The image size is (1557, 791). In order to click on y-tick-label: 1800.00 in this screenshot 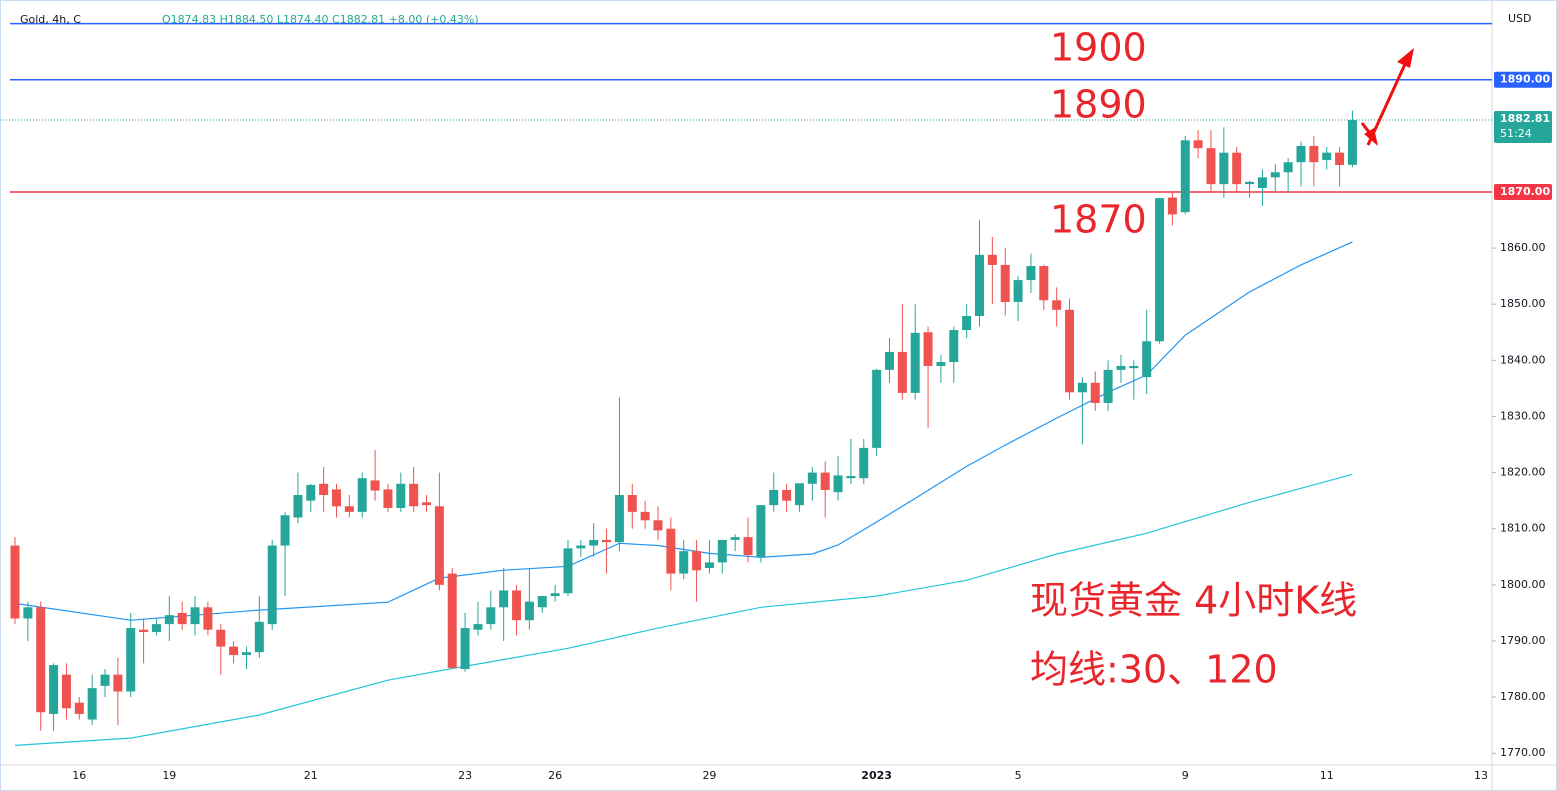, I will do `click(1523, 584)`.